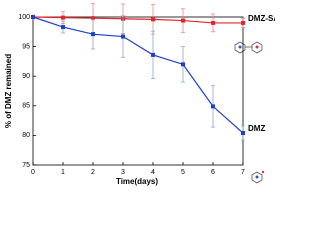 The height and width of the screenshot is (240, 320). Describe the element at coordinates (153, 172) in the screenshot. I see `x-tick-label: 4` at that location.